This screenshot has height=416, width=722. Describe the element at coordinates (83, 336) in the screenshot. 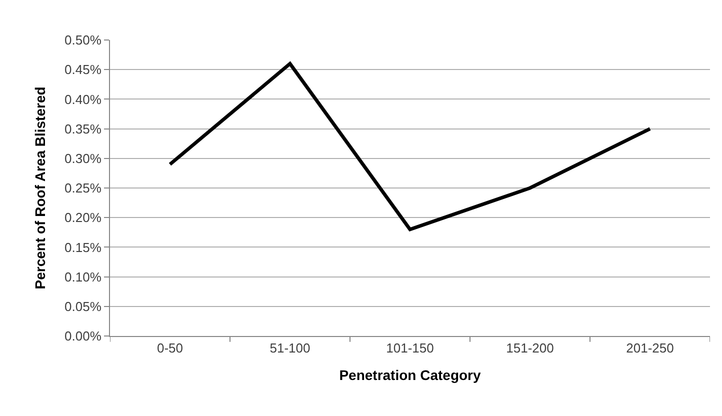

I see `y-tick-label: 0.00%` at that location.